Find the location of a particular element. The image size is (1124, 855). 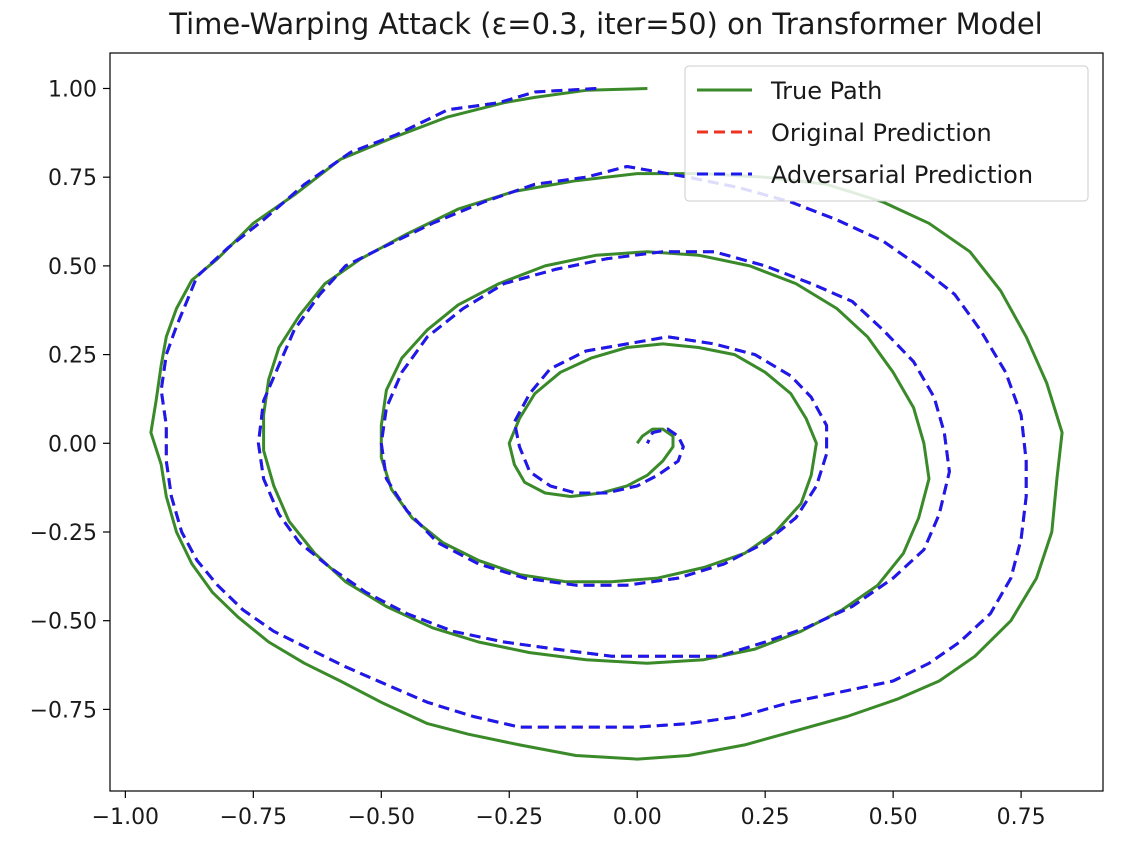

y-tick-label: −0.25 is located at coordinates (63, 533).